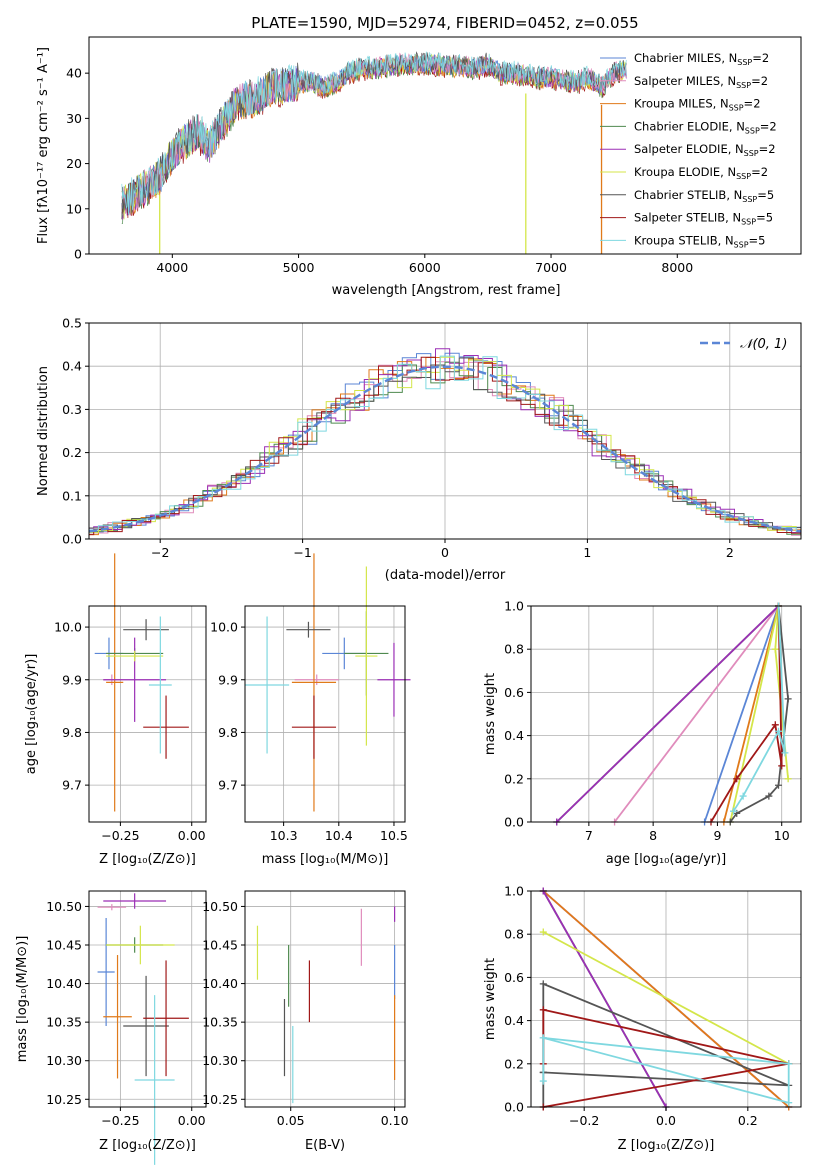  I want to click on x-axis-label: E(B-V), so click(325, 1145).